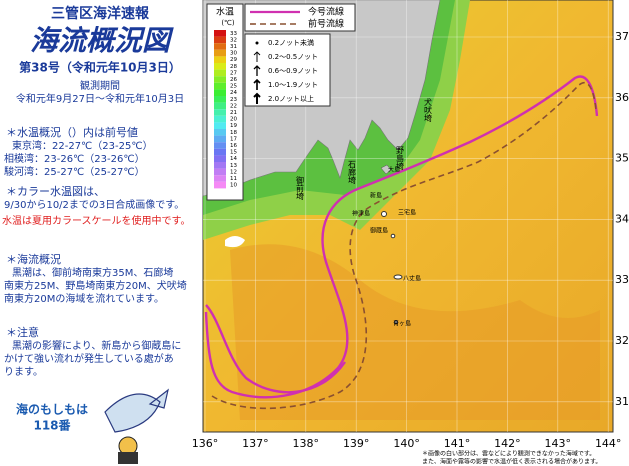 This screenshot has height=466, width=629. What do you see at coordinates (100, 98) in the screenshot?
I see `period: 令和元年9月27日～令和元年10月3日` at bounding box center [100, 98].